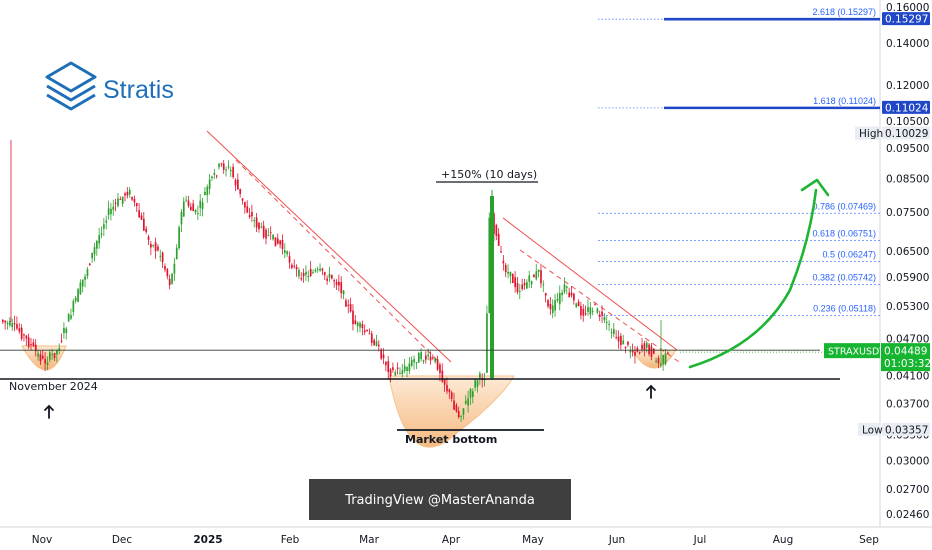 This screenshot has width=932, height=550. Describe the element at coordinates (844, 277) in the screenshot. I see `fib-level-label: 0.382 (0.05742)` at that location.